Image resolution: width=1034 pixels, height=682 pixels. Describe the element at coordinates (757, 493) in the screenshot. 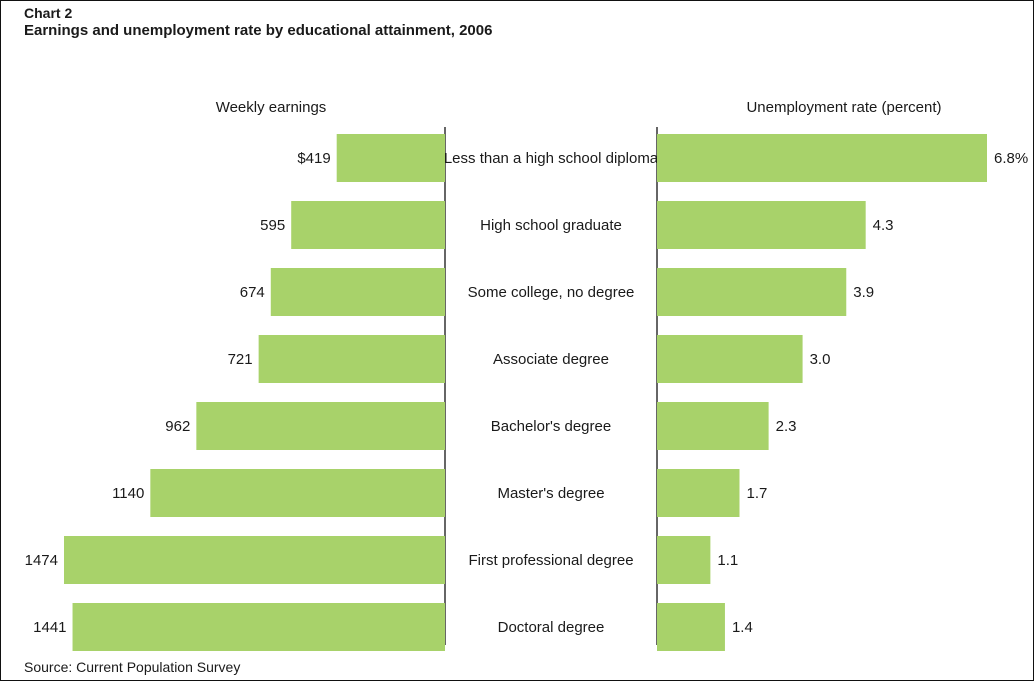

I see `unemployment-value-label: 1.7` at that location.